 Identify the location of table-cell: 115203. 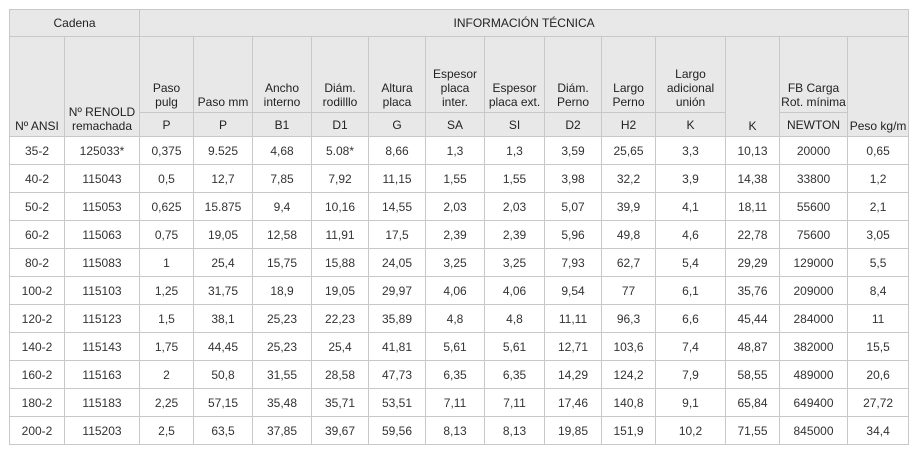
(102, 430).